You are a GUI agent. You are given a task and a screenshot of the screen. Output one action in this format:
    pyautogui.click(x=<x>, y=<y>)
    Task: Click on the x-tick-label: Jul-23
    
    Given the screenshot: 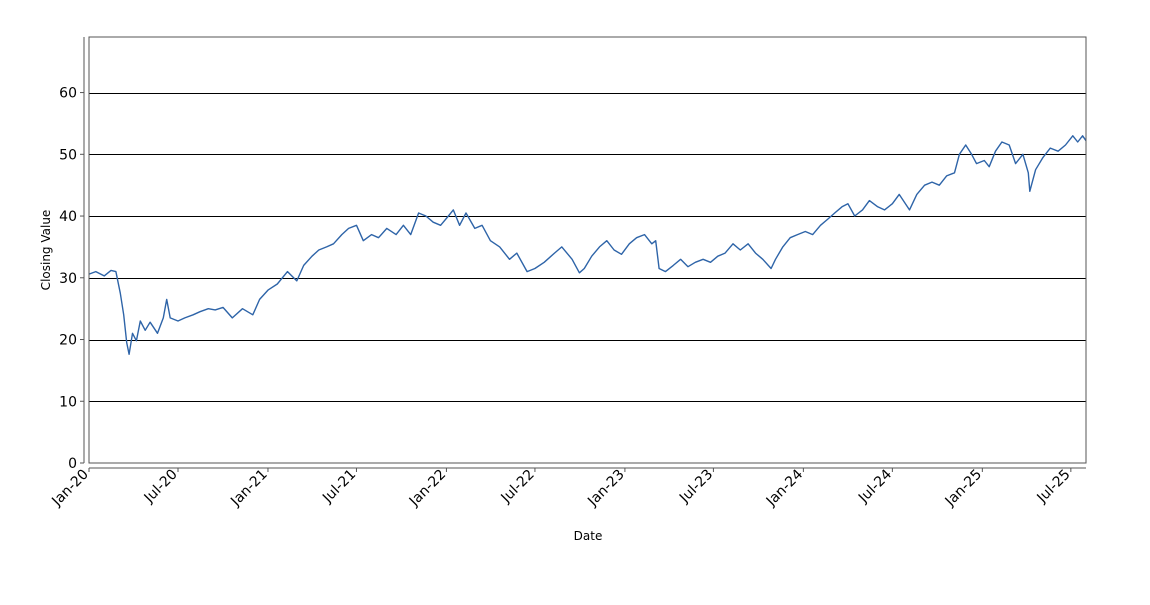 What is the action you would take?
    pyautogui.click(x=696, y=487)
    